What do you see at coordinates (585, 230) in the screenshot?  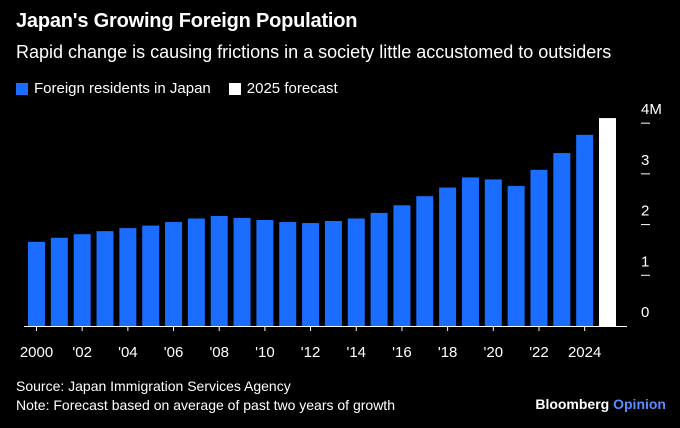 I see `bar-2024` at bounding box center [585, 230].